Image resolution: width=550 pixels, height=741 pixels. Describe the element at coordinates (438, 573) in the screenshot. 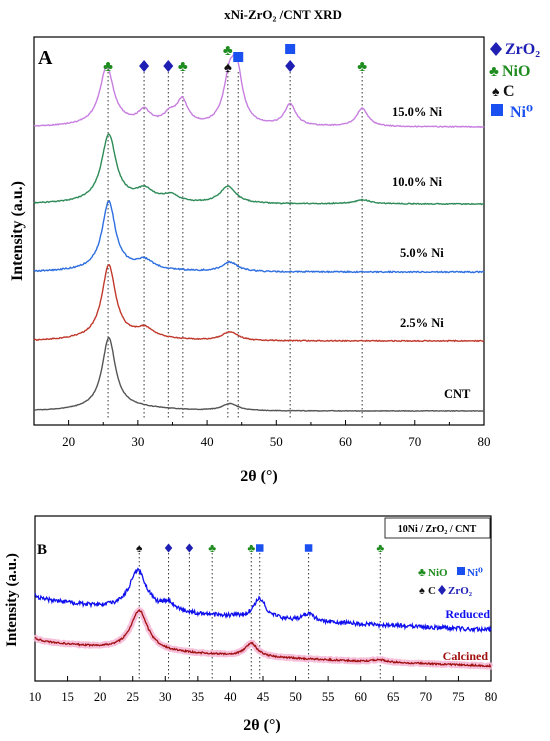

I see `legend-b-nio-label: NiO` at that location.